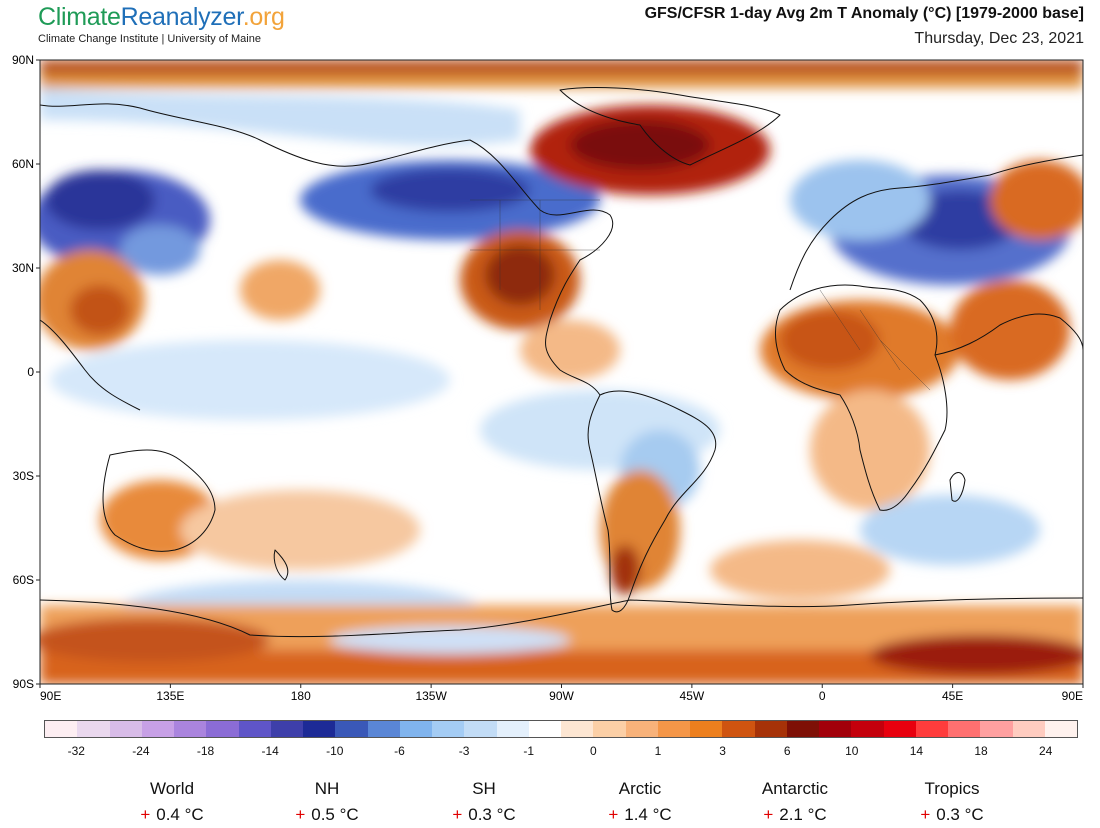  I want to click on lon-label: 0, so click(822, 694).